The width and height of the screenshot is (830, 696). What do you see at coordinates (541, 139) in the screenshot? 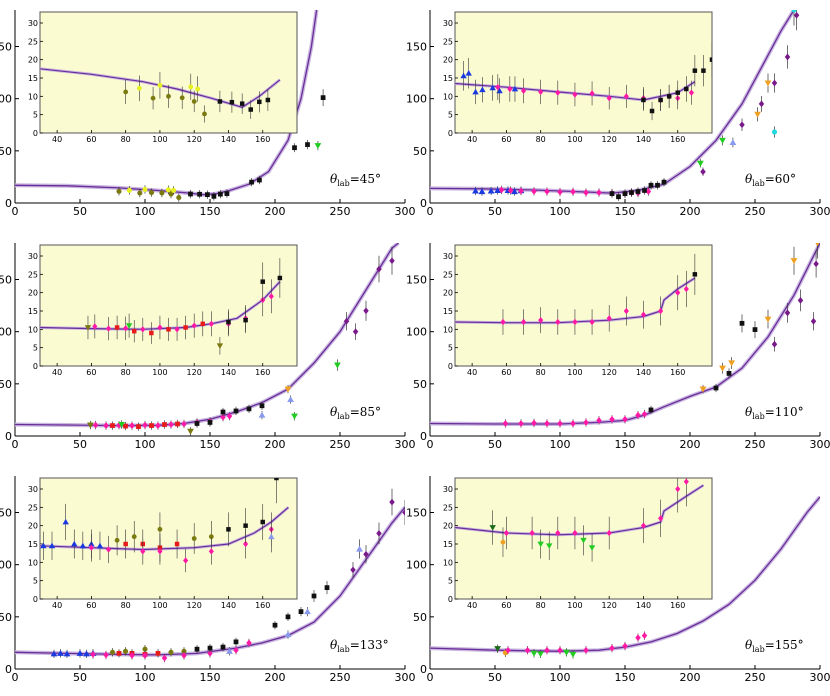
I see `inset-x-tick-label: 80` at bounding box center [541, 139].